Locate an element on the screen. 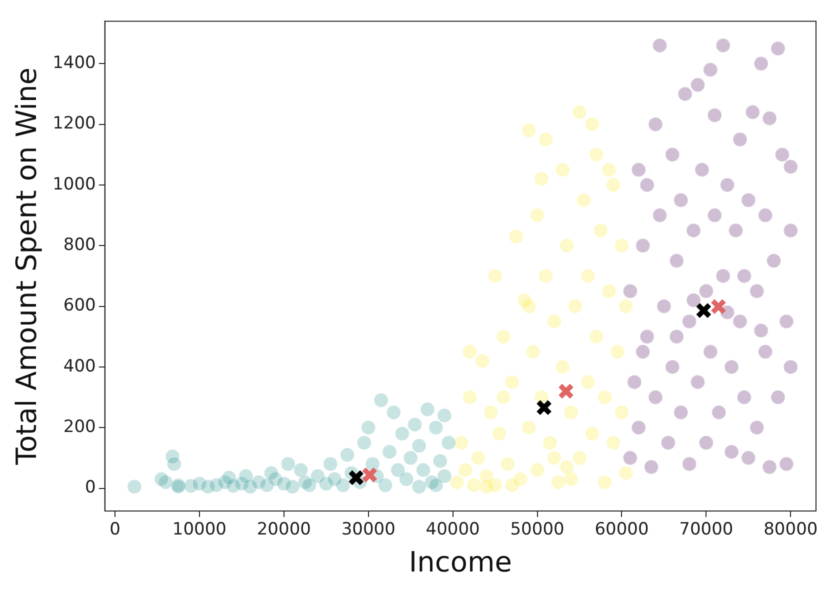  x-tick-label: 10000 is located at coordinates (199, 530).